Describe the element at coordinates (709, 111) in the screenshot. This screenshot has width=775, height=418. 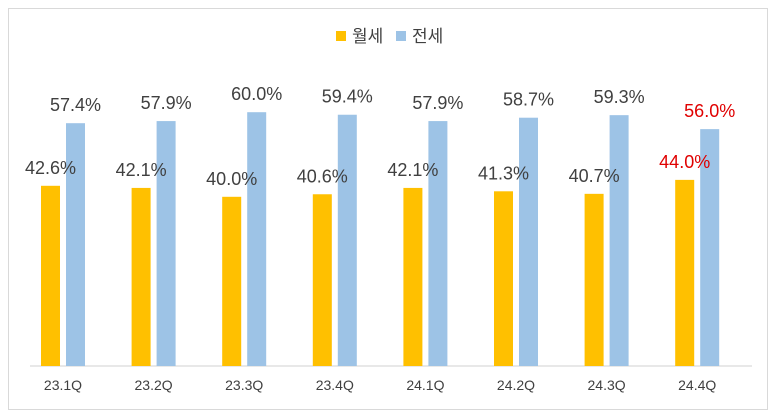
I see `data-label-jeonse-24.4Q: 56.0%` at that location.